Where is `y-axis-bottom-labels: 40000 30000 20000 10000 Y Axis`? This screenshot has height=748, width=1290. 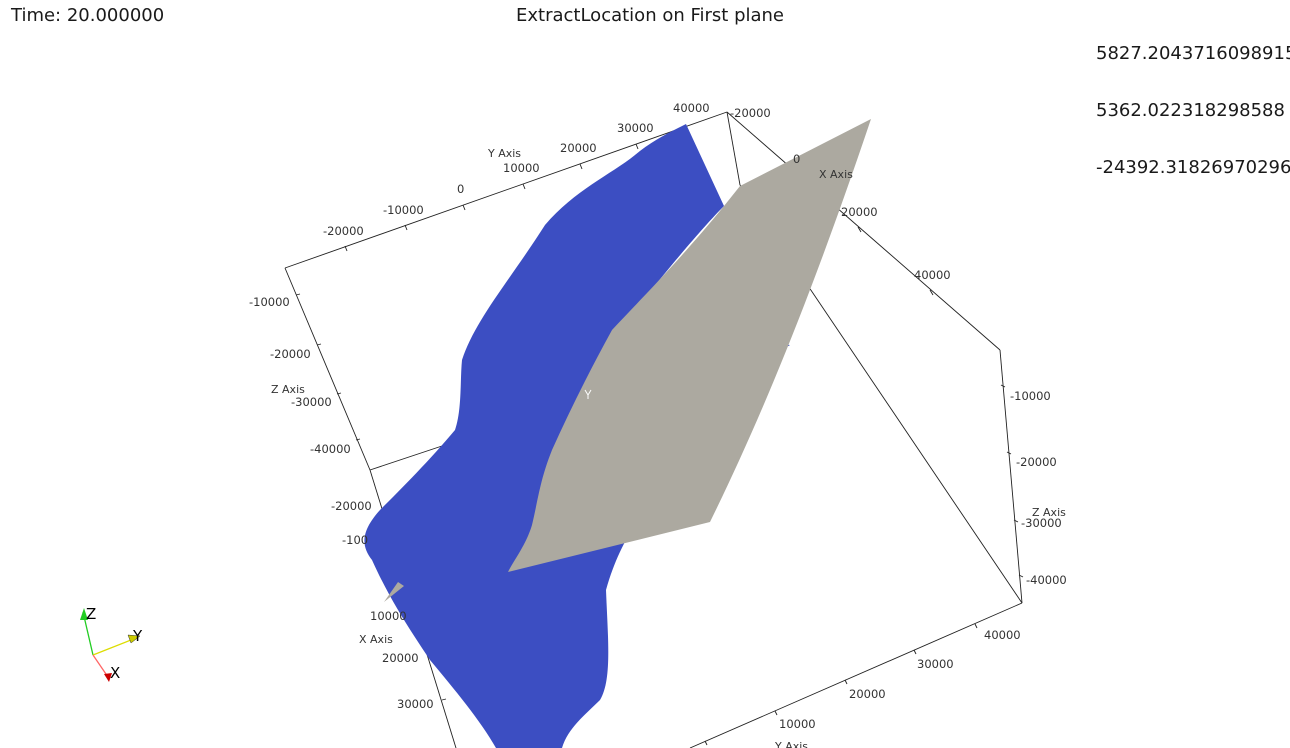 y-axis-bottom-labels: 40000 30000 20000 10000 Y Axis is located at coordinates (897, 688).